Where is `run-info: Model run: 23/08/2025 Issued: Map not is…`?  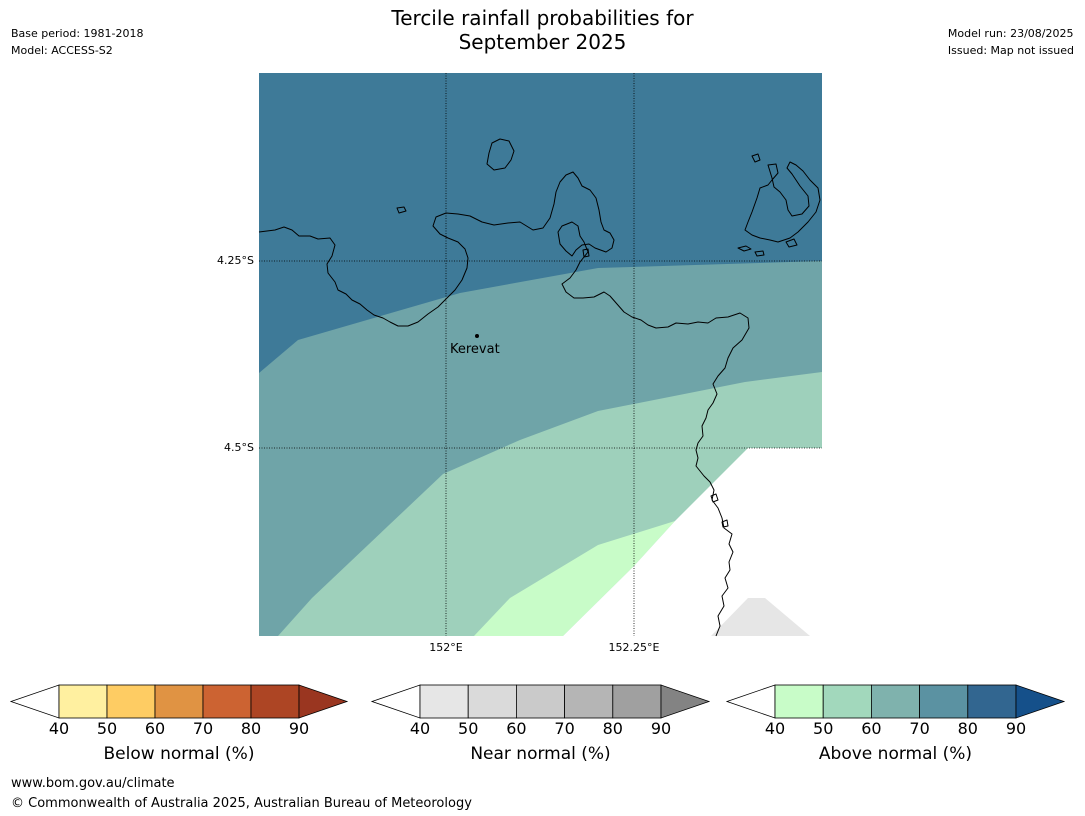 run-info: Model run: 23/08/2025 Issued: Map not is… is located at coordinates (1011, 42).